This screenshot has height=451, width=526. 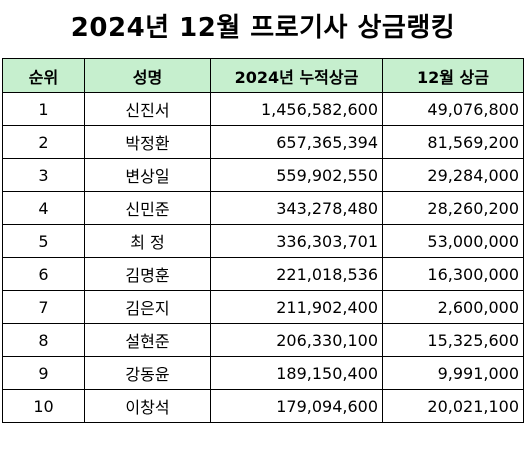 What do you see at coordinates (147, 406) in the screenshot?
I see `name-cell: 이창석` at bounding box center [147, 406].